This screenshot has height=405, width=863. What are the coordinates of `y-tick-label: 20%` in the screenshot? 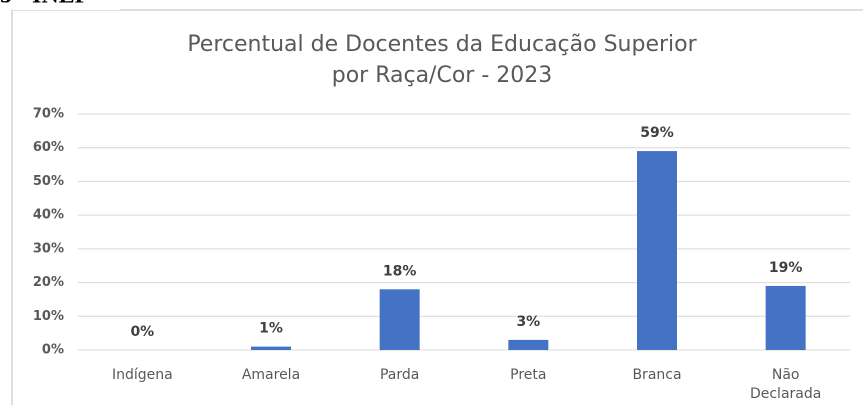 It's located at (48, 282).